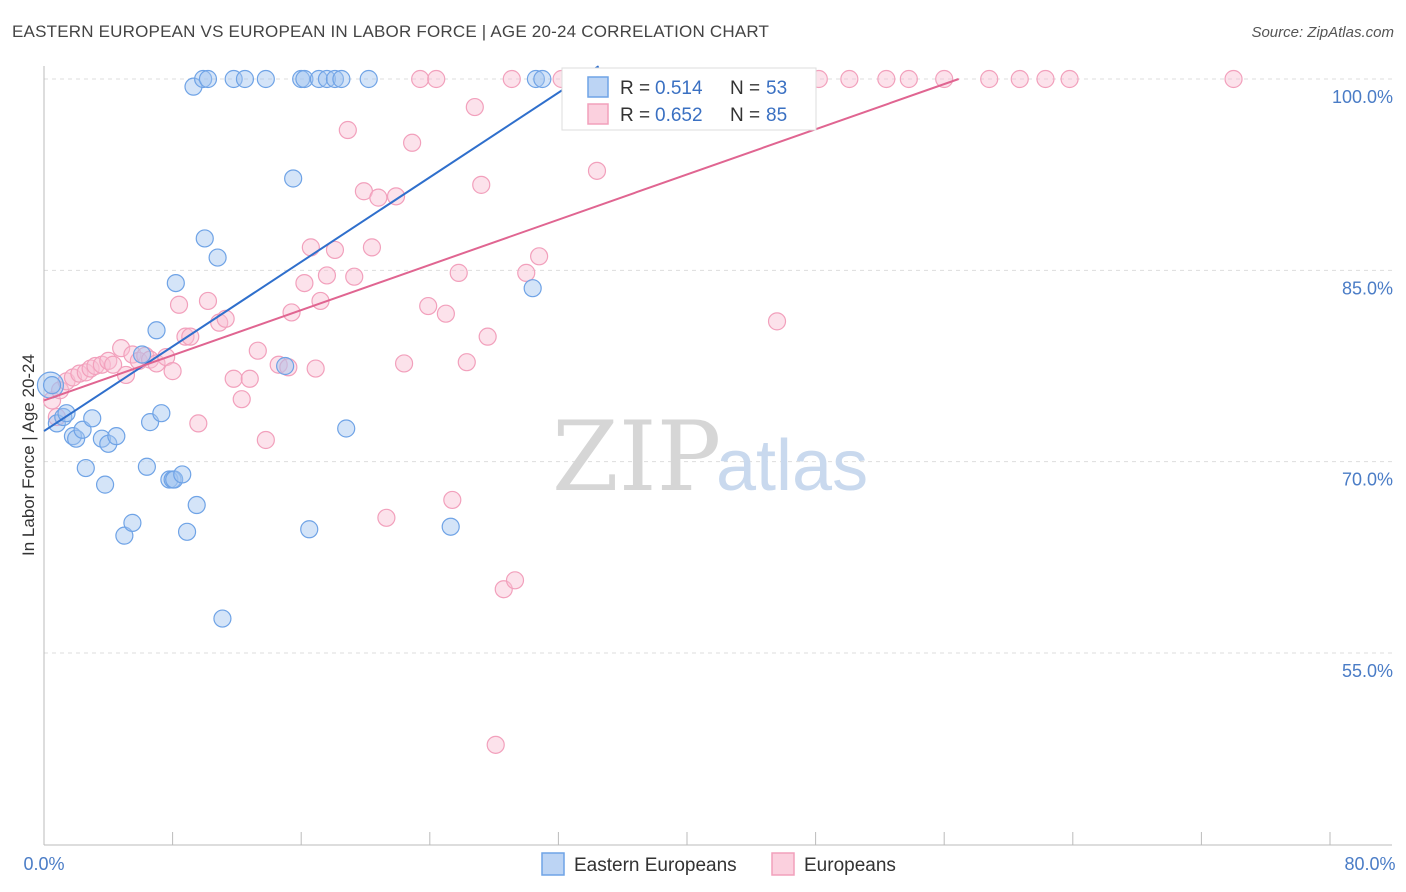  I want to click on series-legend: Eastern Europeans Europeans, so click(718, 864).